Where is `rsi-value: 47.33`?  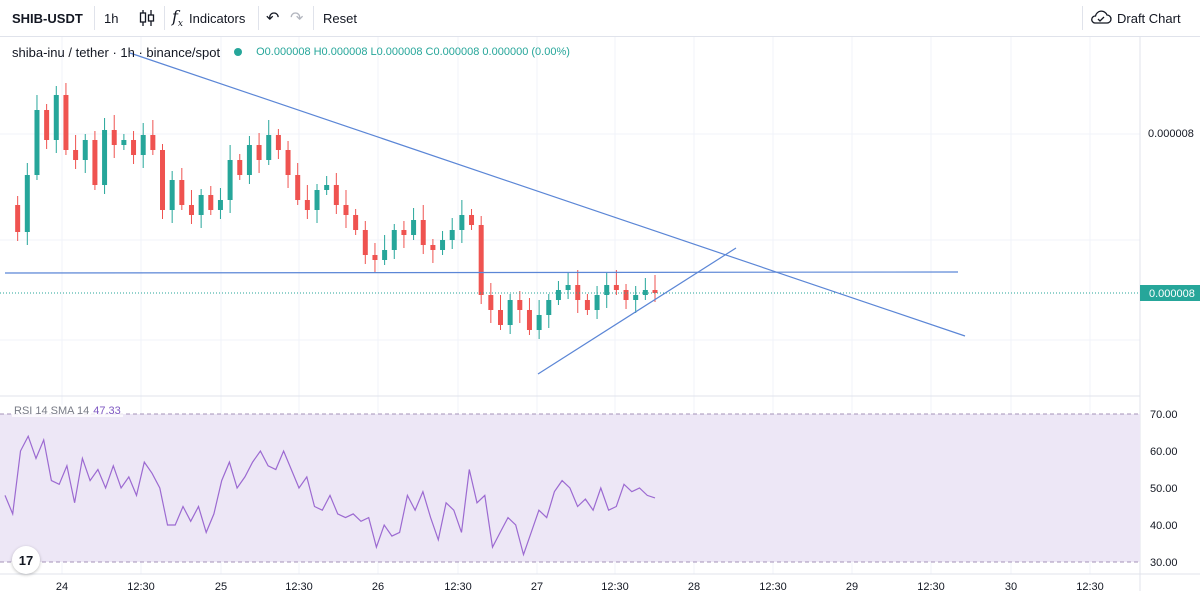 rsi-value: 47.33 is located at coordinates (107, 411).